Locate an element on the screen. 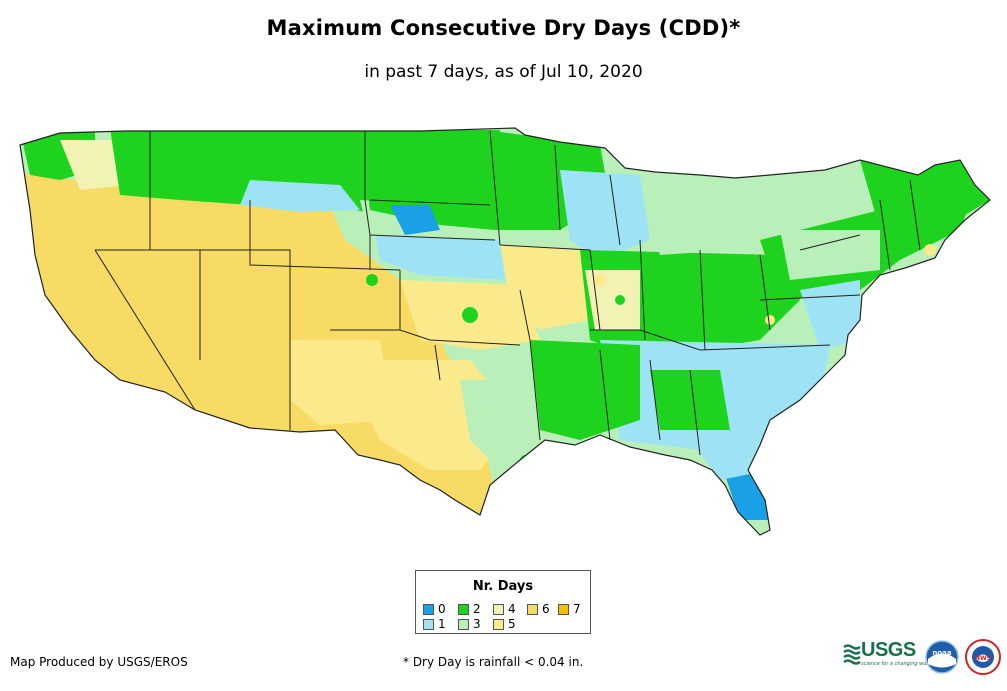 The image size is (1007, 691). legend-item-6: 6 is located at coordinates (538, 609).